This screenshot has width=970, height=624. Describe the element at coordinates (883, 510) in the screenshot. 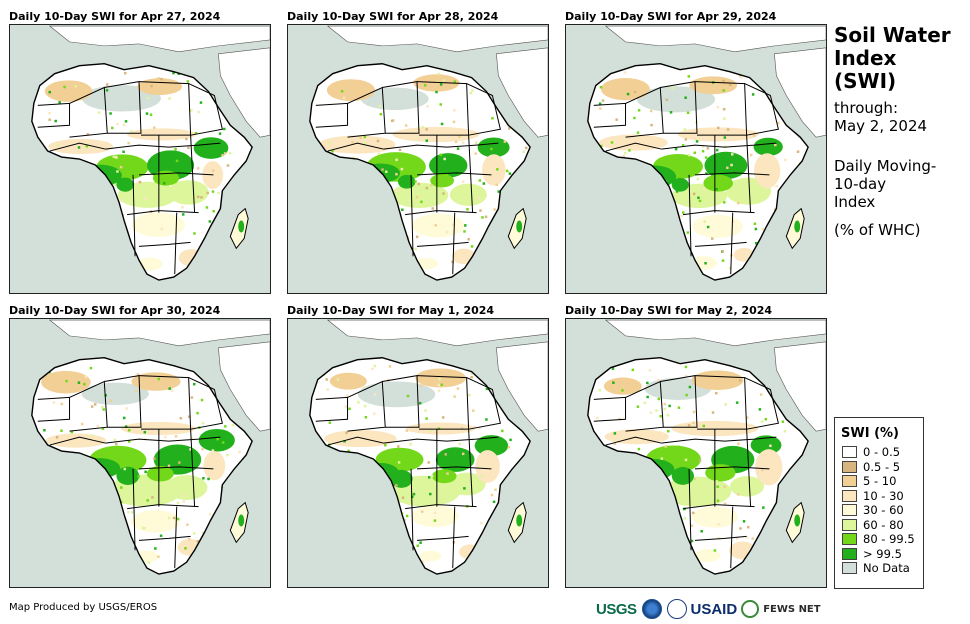

I see `legend-label: 30 - 60` at that location.